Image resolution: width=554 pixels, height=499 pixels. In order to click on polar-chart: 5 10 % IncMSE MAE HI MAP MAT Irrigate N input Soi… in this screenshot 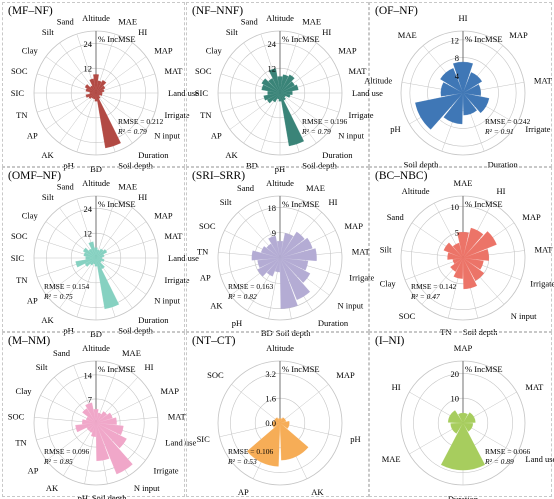, I will do `click(467, 257)`.